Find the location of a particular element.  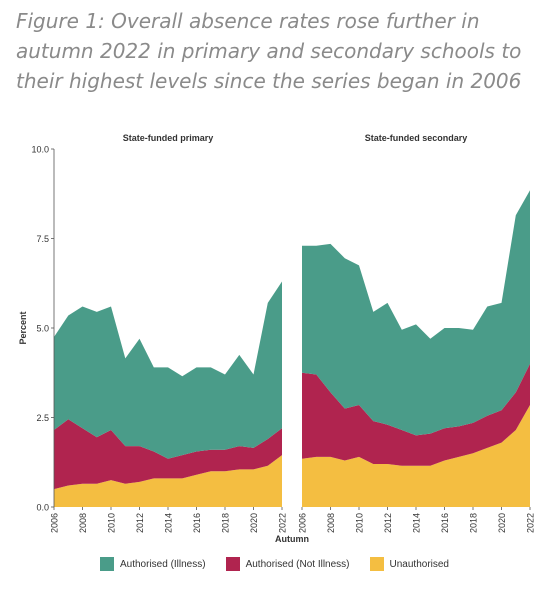

legend-item-not-illness: Authorised (Not Illness) is located at coordinates (287, 564).